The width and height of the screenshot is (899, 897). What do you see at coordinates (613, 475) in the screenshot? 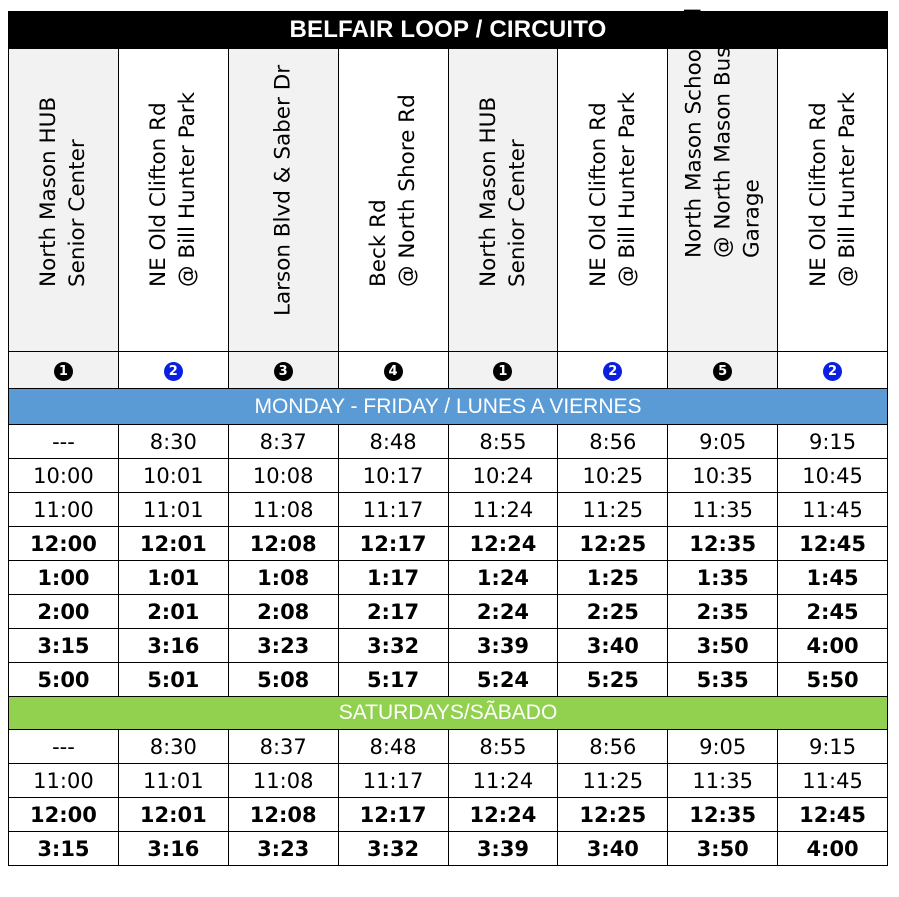
I see `time-cell: 10:25` at bounding box center [613, 475].